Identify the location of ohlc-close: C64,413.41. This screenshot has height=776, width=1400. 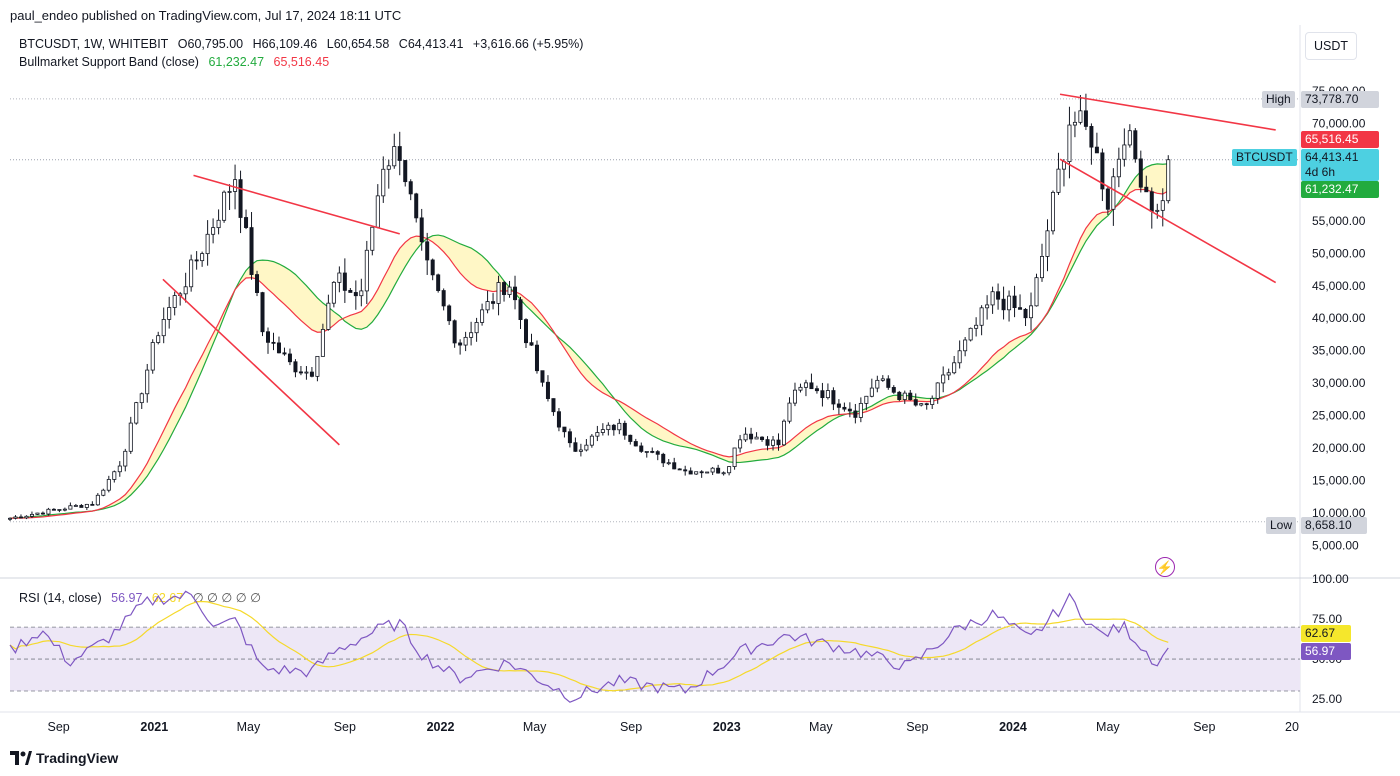
(431, 44).